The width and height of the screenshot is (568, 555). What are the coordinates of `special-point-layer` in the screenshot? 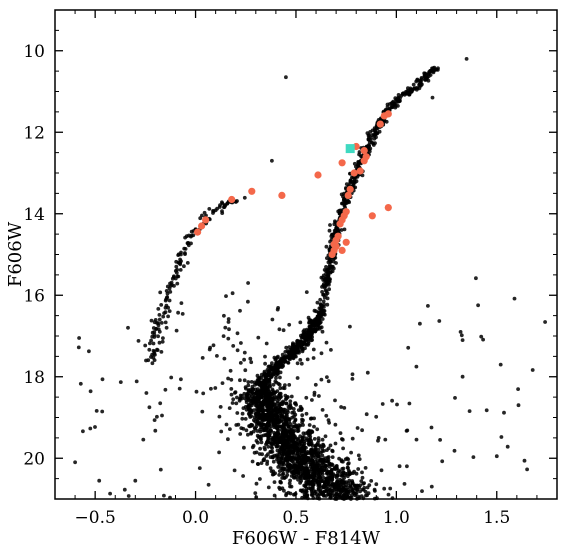 It's located at (350, 149).